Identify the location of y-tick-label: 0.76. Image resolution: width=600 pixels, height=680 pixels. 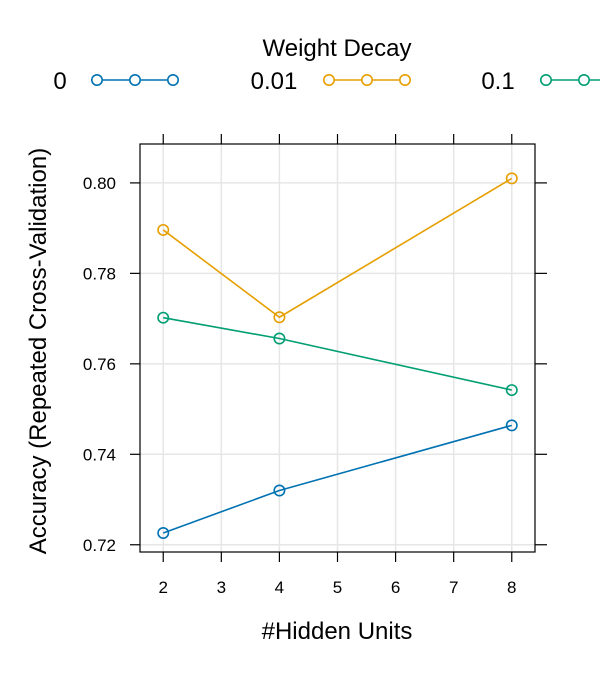
(99, 364).